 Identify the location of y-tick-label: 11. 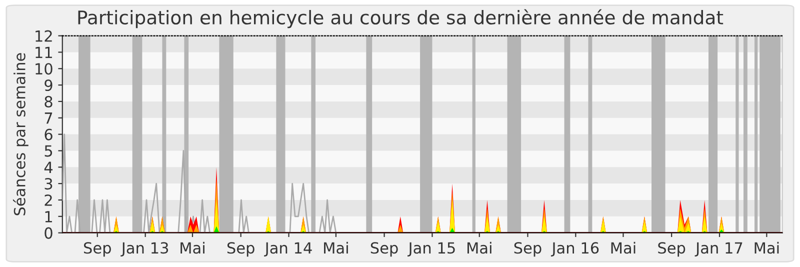
(44, 52).